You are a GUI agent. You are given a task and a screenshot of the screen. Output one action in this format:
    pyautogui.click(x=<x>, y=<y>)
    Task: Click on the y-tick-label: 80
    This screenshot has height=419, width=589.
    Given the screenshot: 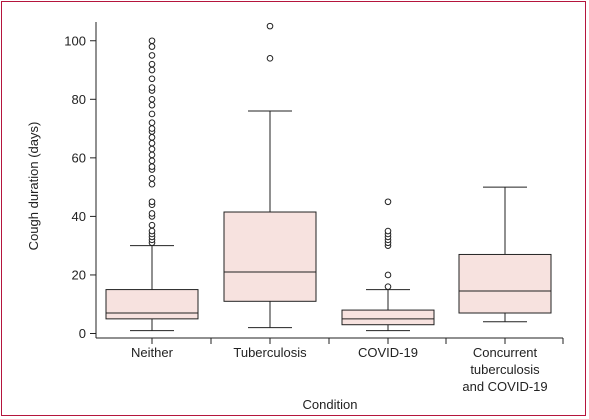 What is the action you would take?
    pyautogui.click(x=79, y=99)
    